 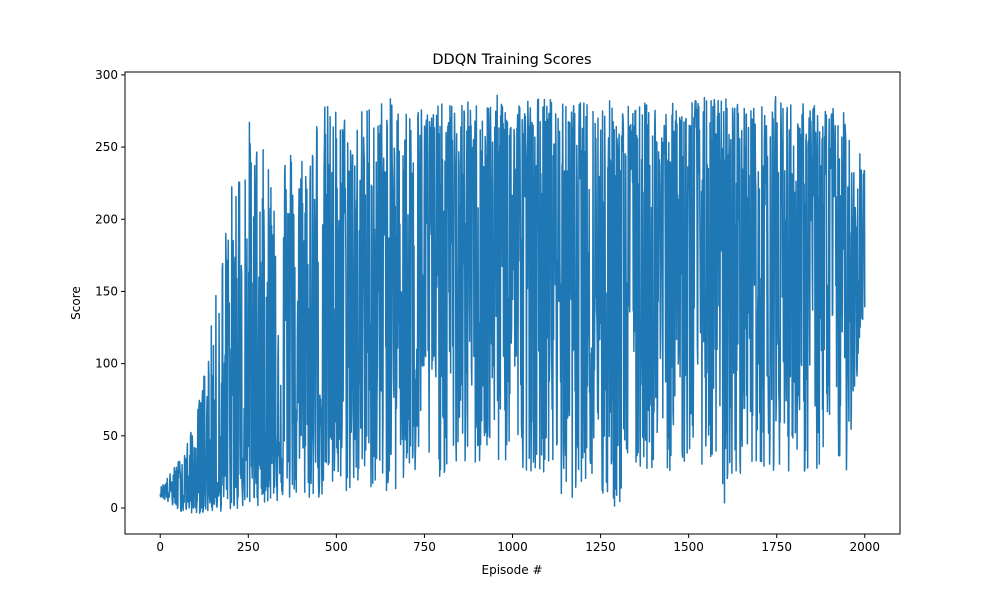 What do you see at coordinates (106, 291) in the screenshot?
I see `y-tick-label: 150` at bounding box center [106, 291].